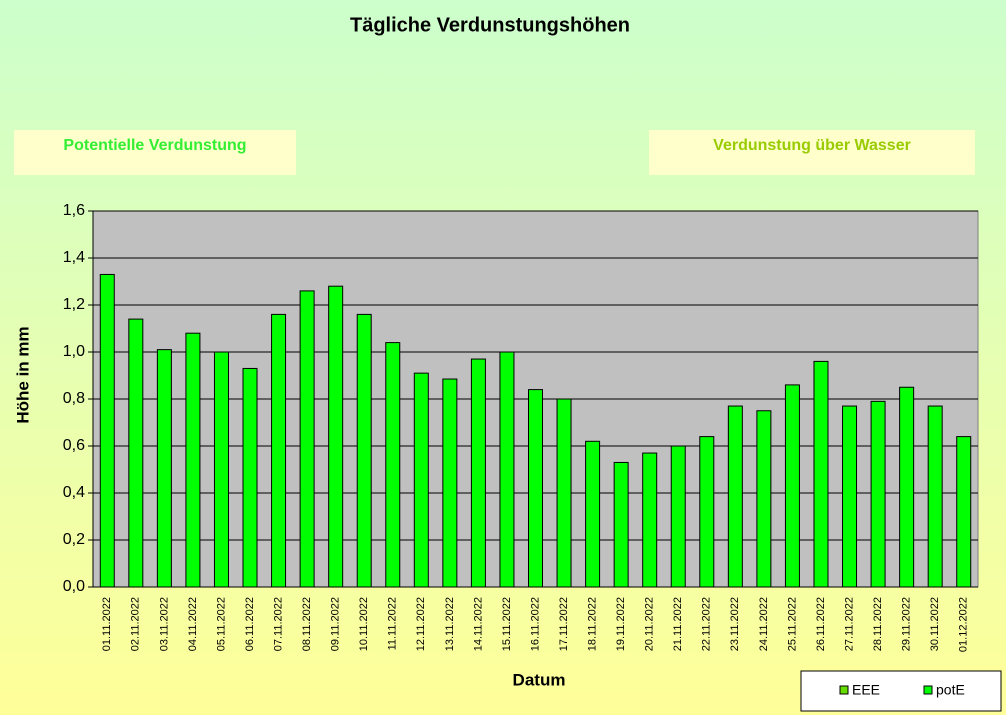 This screenshot has height=715, width=1006. I want to click on x-tick-label: 06.11.2022, so click(250, 624).